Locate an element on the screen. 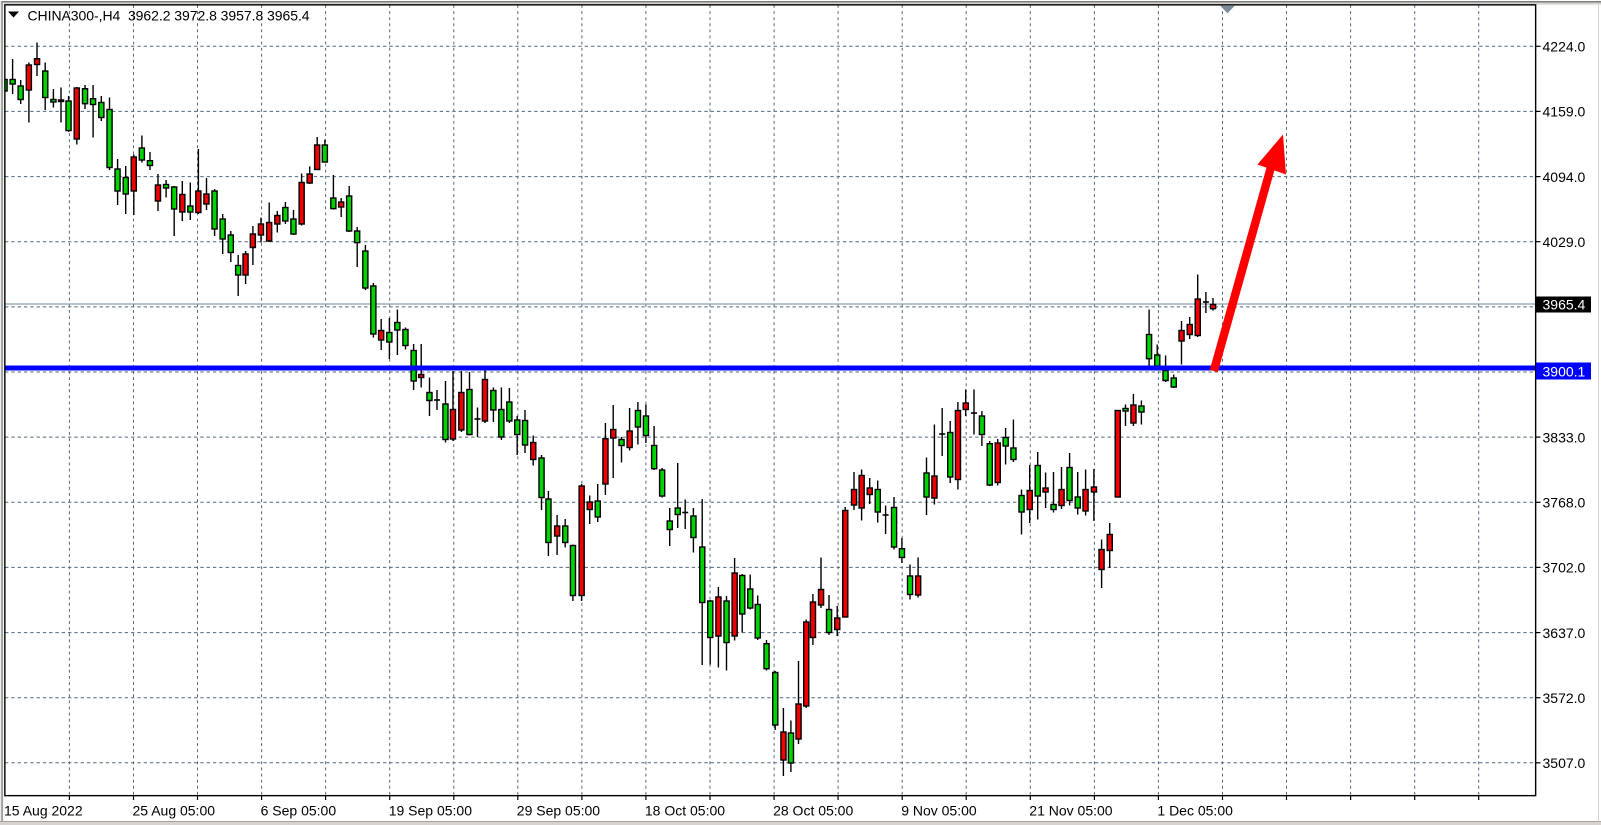 The width and height of the screenshot is (1601, 825). svg-text: 3637.0 is located at coordinates (1564, 633).